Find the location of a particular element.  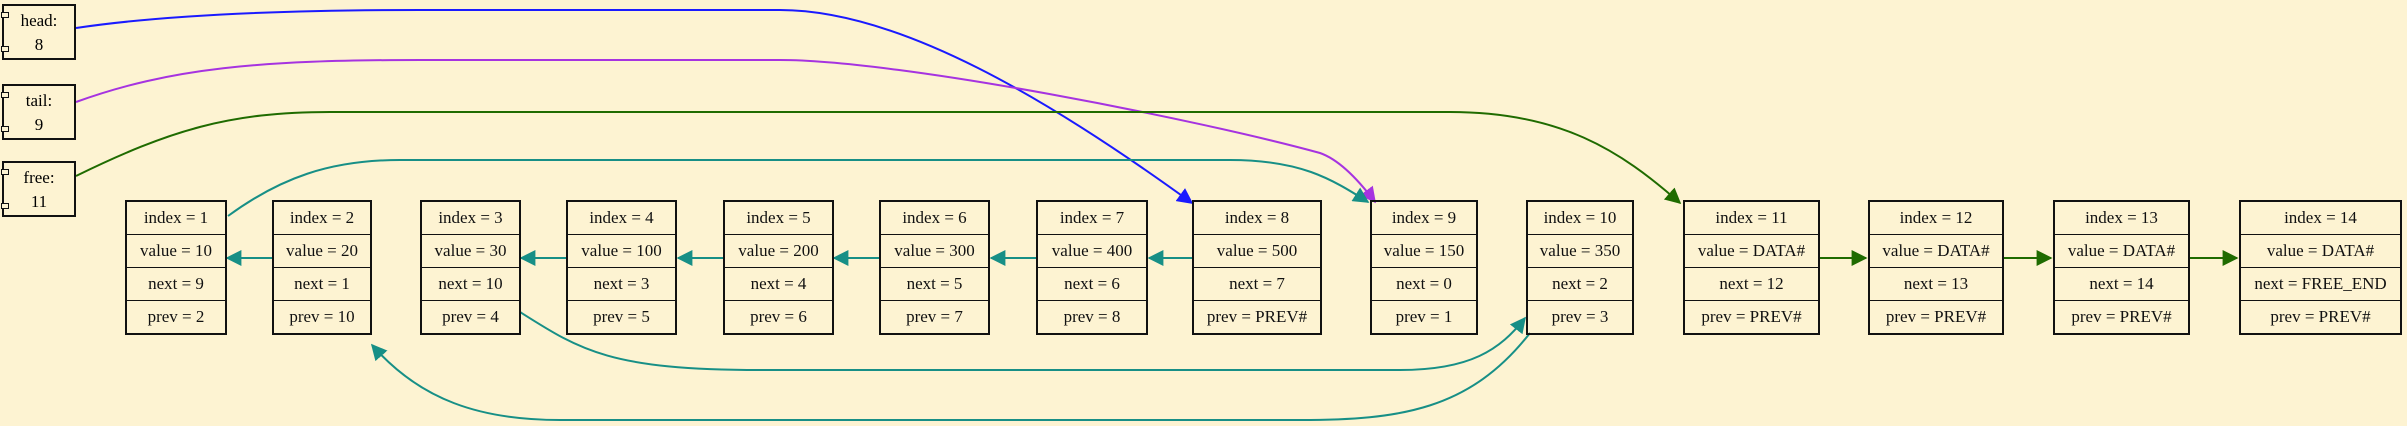

node-prev: prev = 2 is located at coordinates (176, 316).